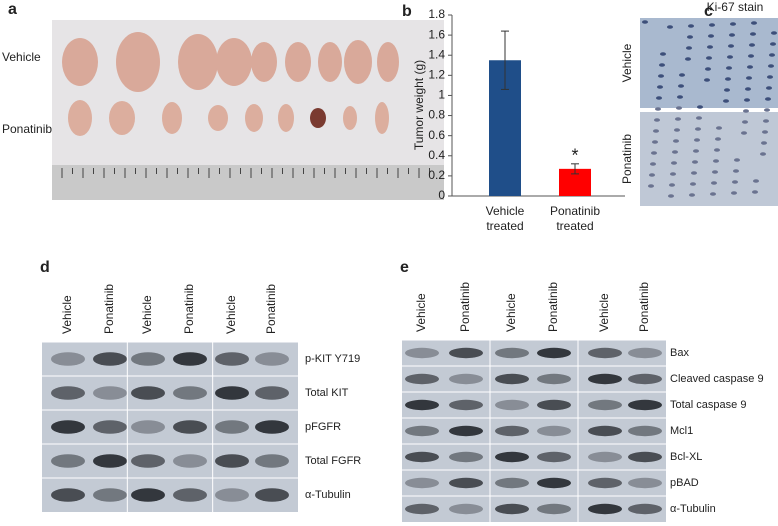 The width and height of the screenshot is (778, 526). What do you see at coordinates (627, 62) in the screenshot?
I see `row-label: Vehicle` at bounding box center [627, 62].